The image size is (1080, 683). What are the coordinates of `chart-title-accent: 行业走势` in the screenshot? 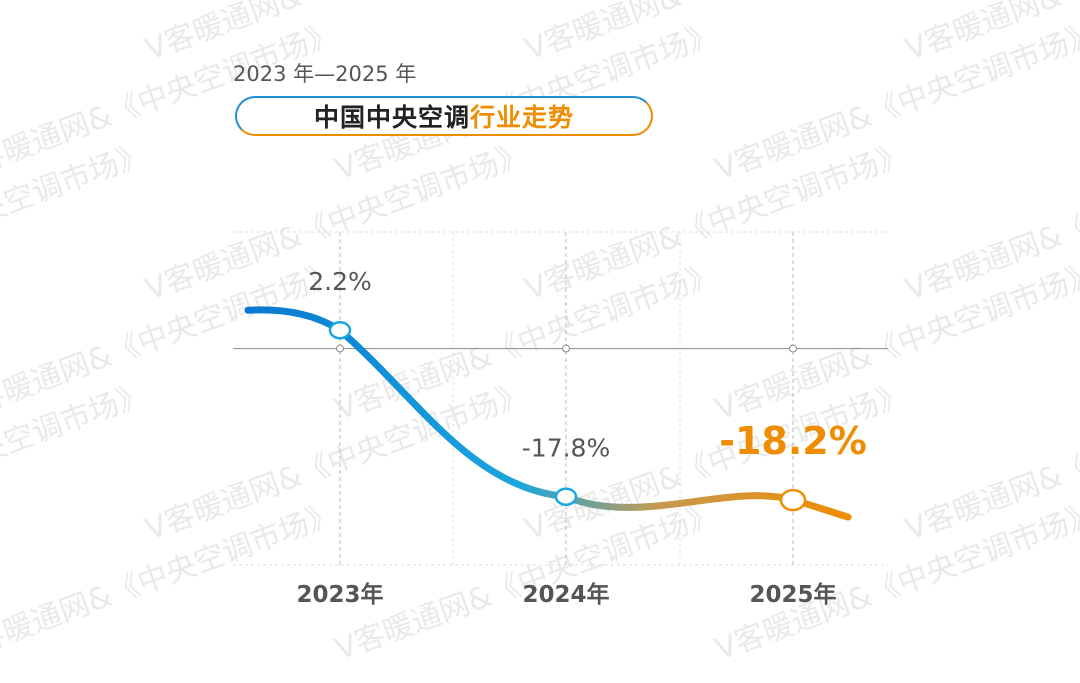 It's located at (522, 117).